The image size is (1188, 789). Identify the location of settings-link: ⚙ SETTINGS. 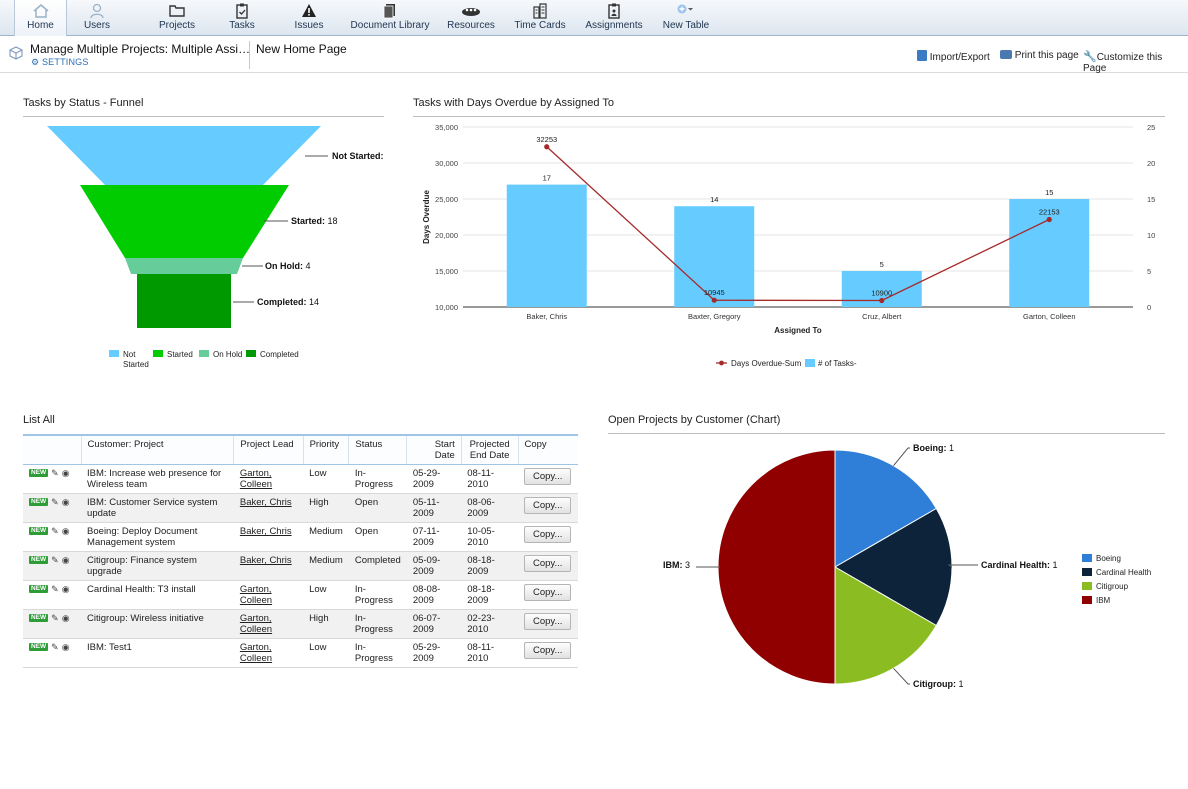
(60, 62).